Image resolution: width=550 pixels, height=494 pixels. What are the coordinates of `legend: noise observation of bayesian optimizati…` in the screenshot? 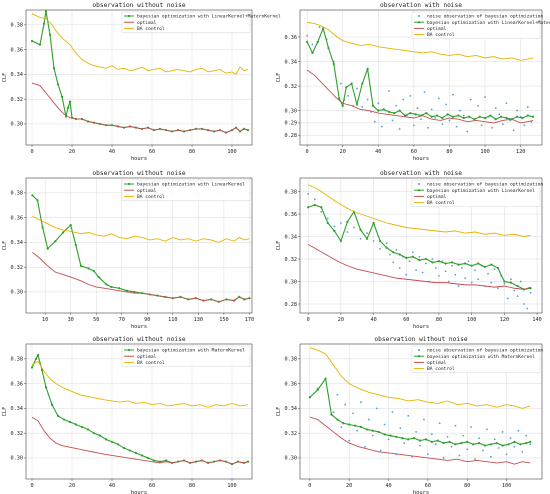 It's located at (477, 359).